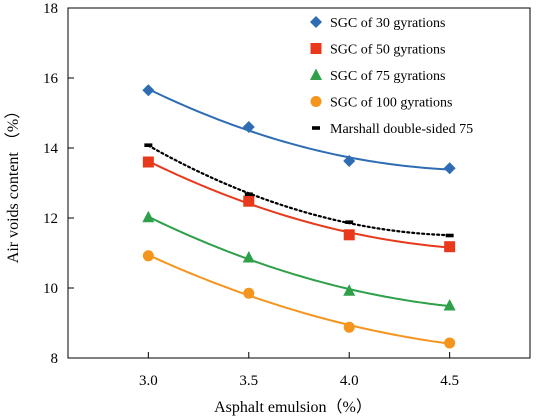 This screenshot has height=419, width=540. Describe the element at coordinates (388, 50) in the screenshot. I see `legend-label-1: SGC of 50 gyrations` at that location.